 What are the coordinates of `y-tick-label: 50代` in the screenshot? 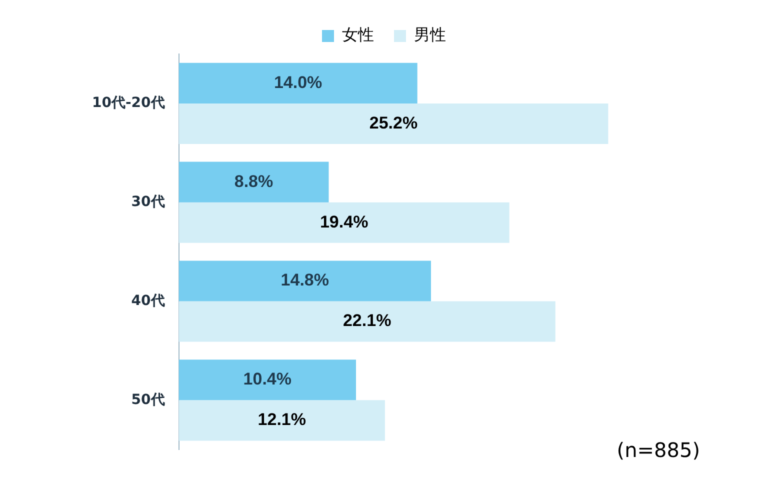 It's located at (148, 400).